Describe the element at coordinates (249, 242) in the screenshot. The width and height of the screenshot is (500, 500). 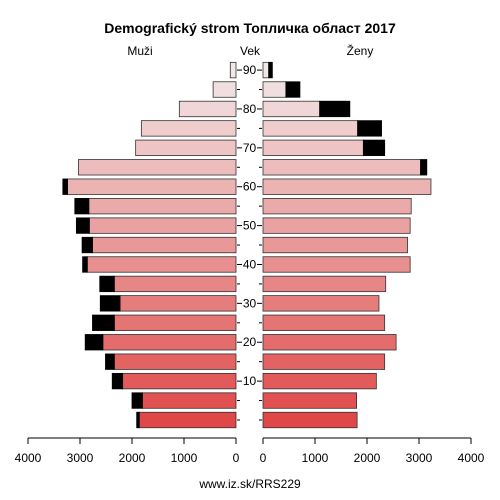
I see `age-axis: 10 20 30 40 50 60 70 80 90` at that location.